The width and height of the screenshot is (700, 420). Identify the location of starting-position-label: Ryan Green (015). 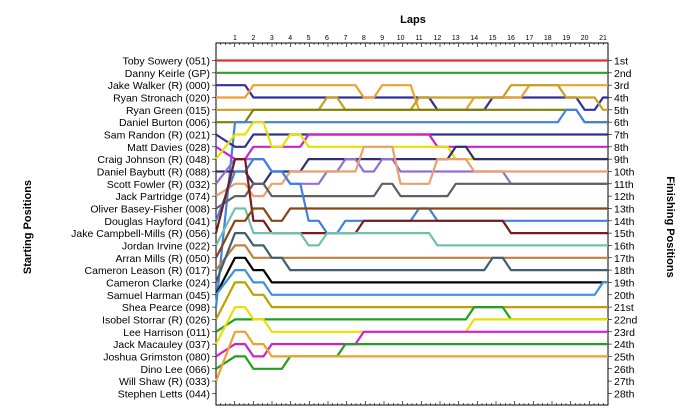
(168, 111).